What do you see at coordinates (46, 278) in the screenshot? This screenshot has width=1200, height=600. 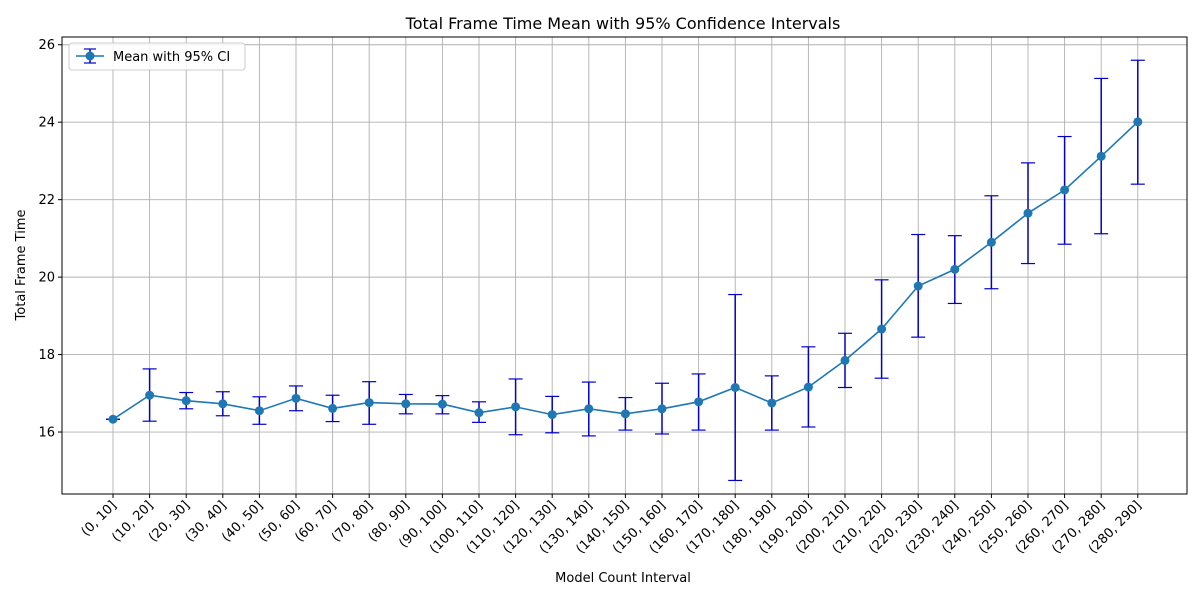 I see `y-tick-label: 20` at bounding box center [46, 278].